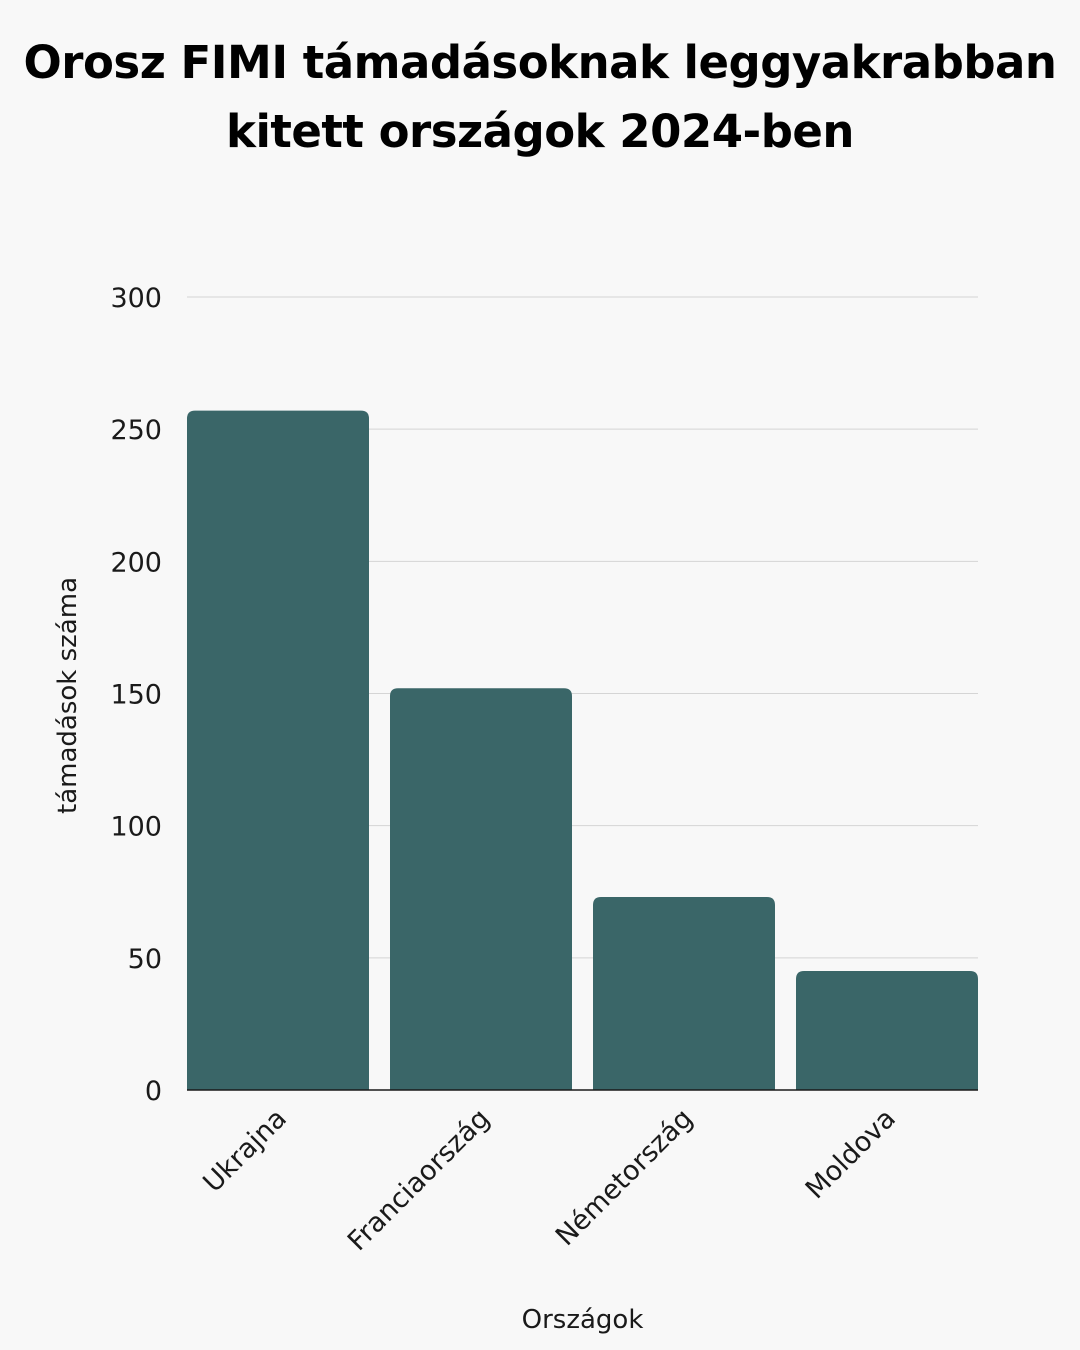 The width and height of the screenshot is (1080, 1350). What do you see at coordinates (583, 1320) in the screenshot?
I see `x-axis-title: Országok` at bounding box center [583, 1320].